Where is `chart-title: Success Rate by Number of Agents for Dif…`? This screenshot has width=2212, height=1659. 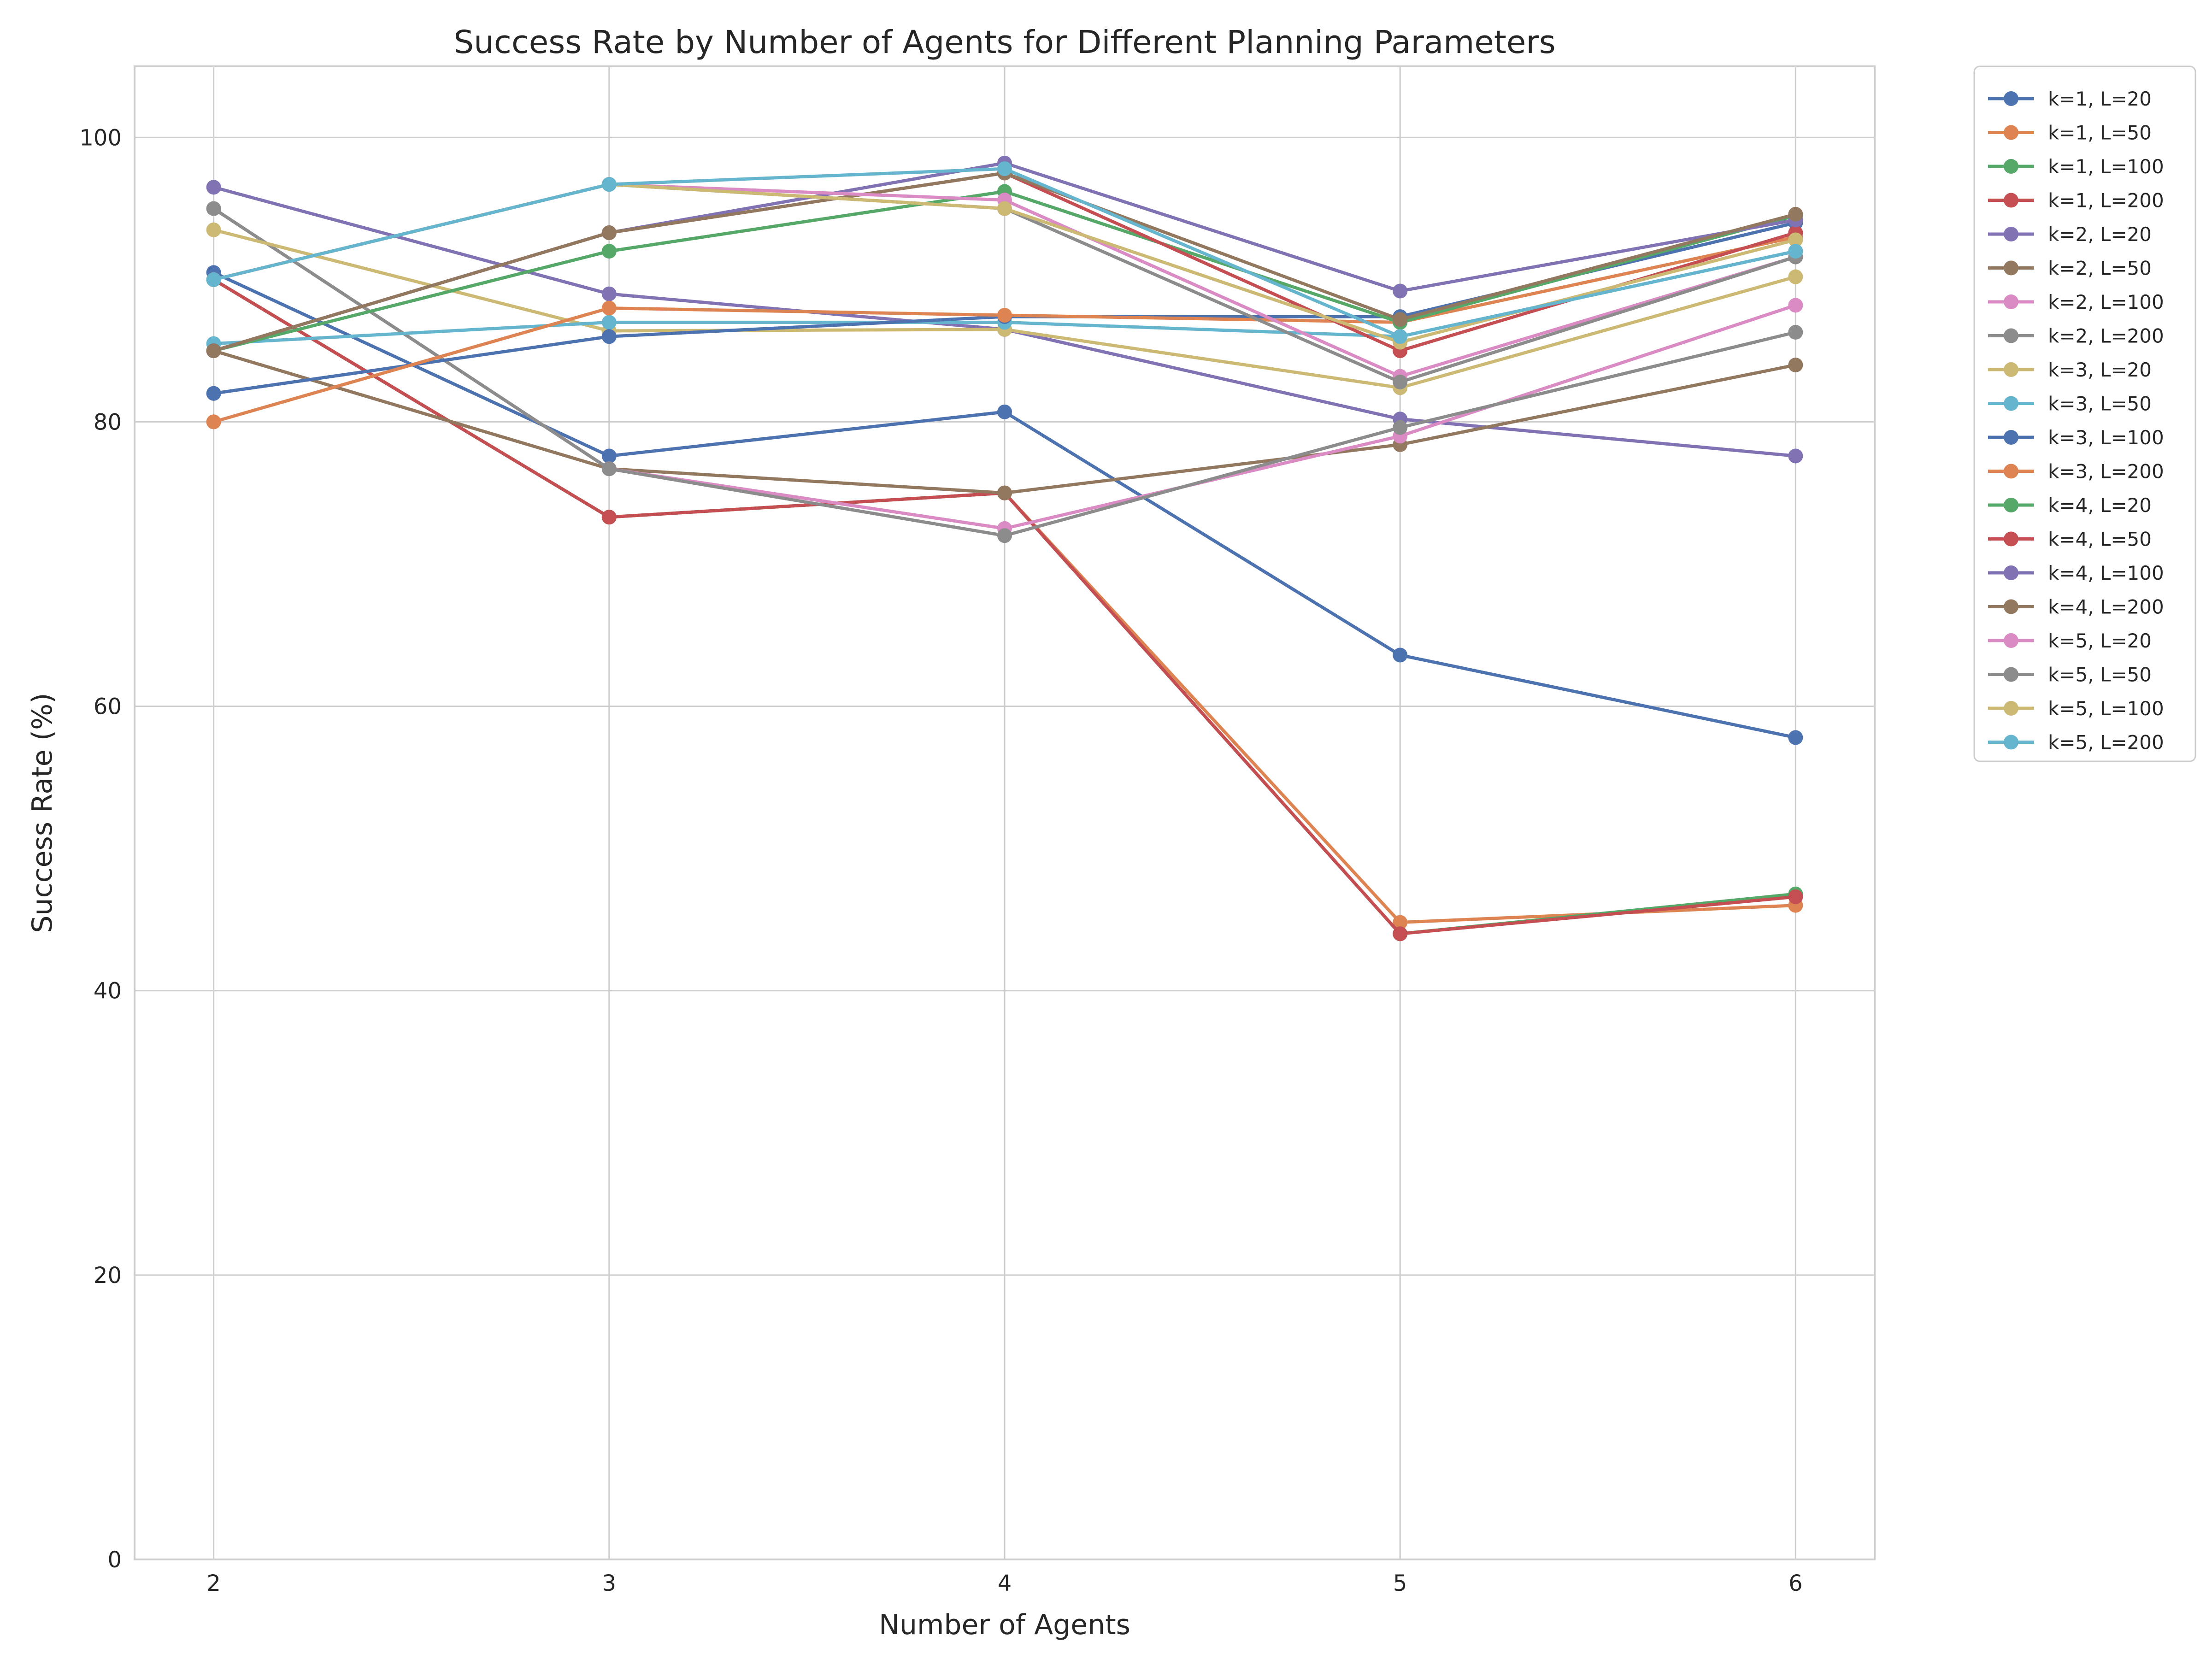 chart-title: Success Rate by Number of Agents for Dif… is located at coordinates (1004, 42).